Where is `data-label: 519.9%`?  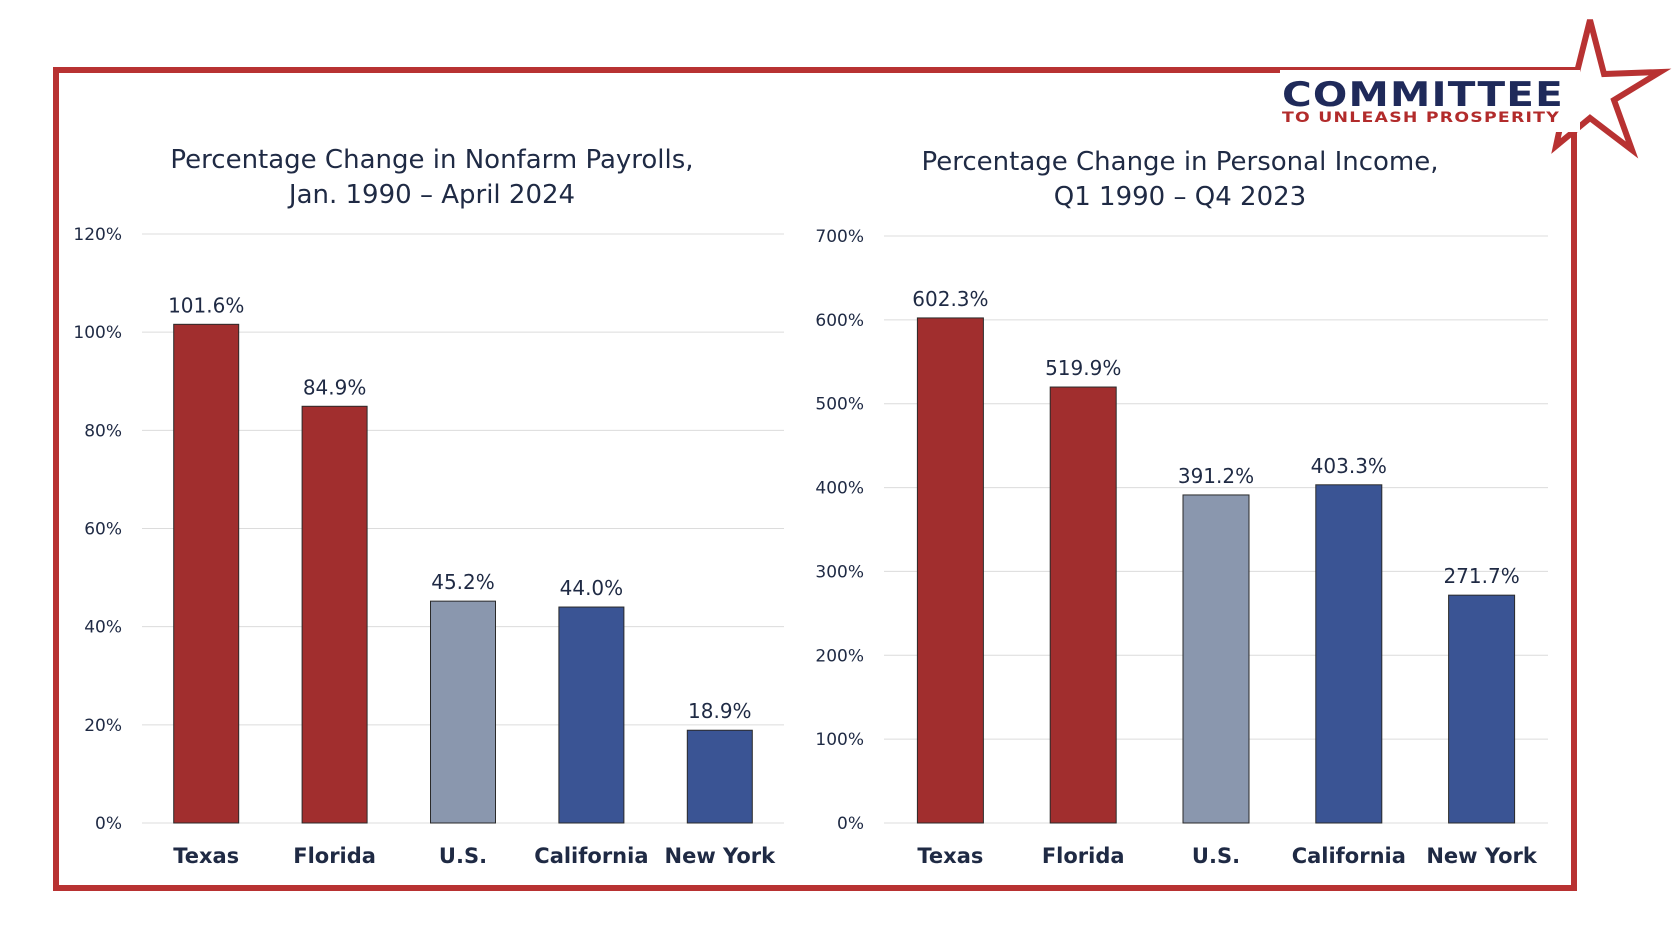
data-label: 519.9% is located at coordinates (1083, 368).